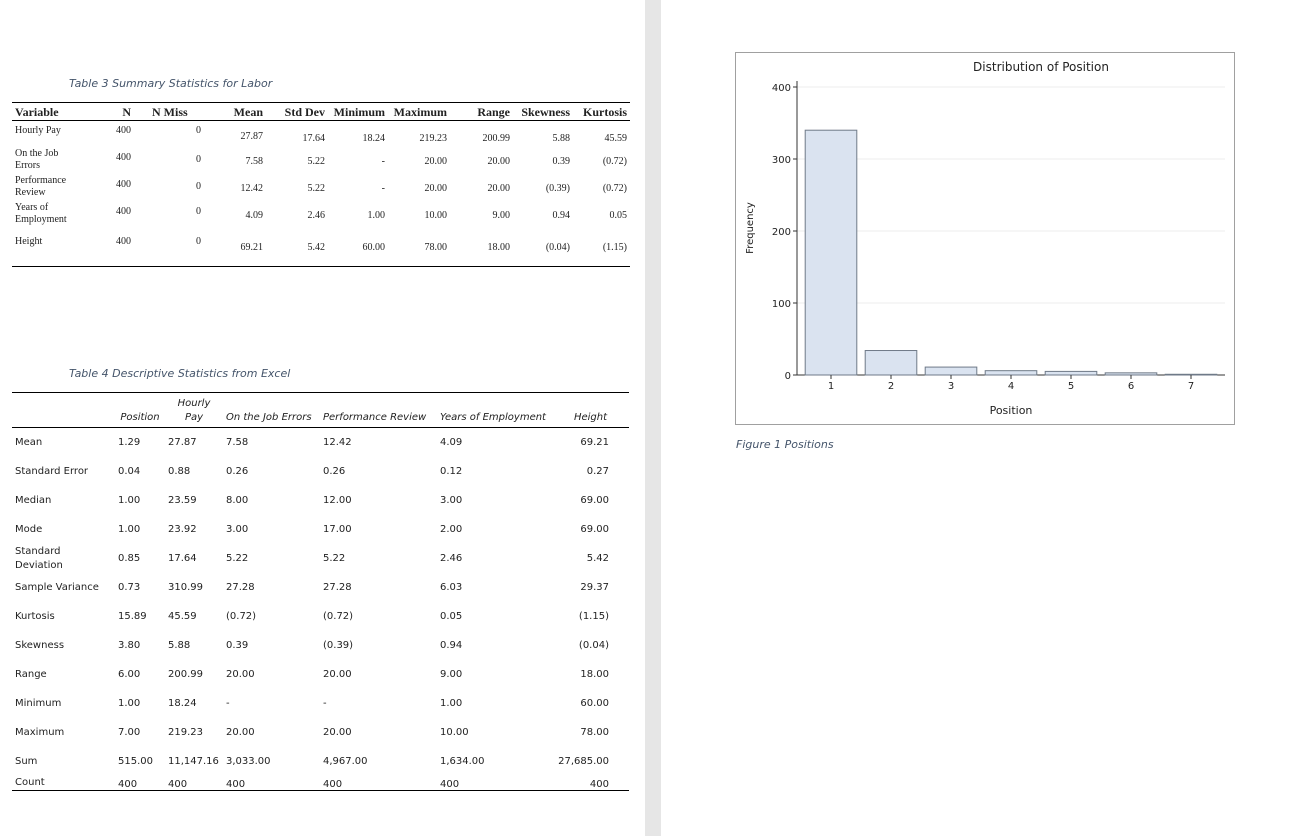 Image resolution: width=1313 pixels, height=836 pixels. Describe the element at coordinates (129, 587) in the screenshot. I see `t4-cell: 0.73` at that location.